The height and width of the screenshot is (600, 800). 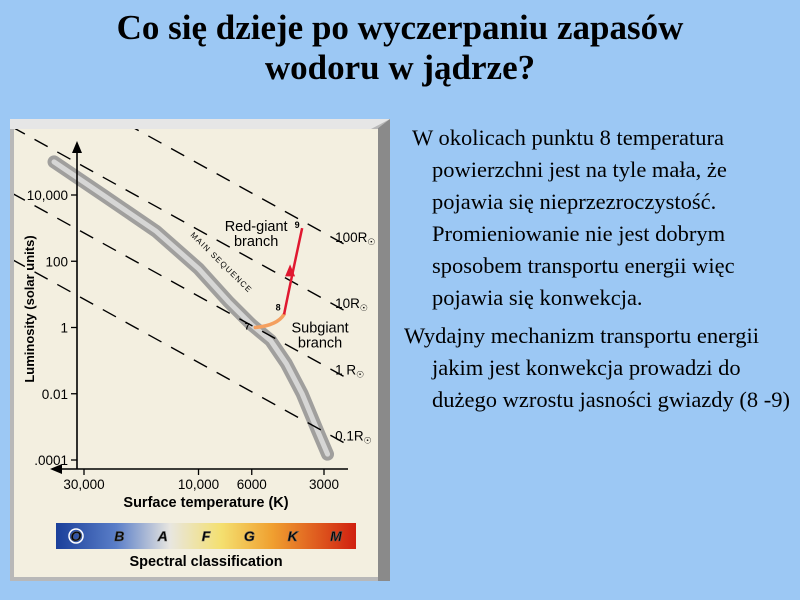 I want to click on radius-label-2: 1 R☉, so click(x=349, y=370).